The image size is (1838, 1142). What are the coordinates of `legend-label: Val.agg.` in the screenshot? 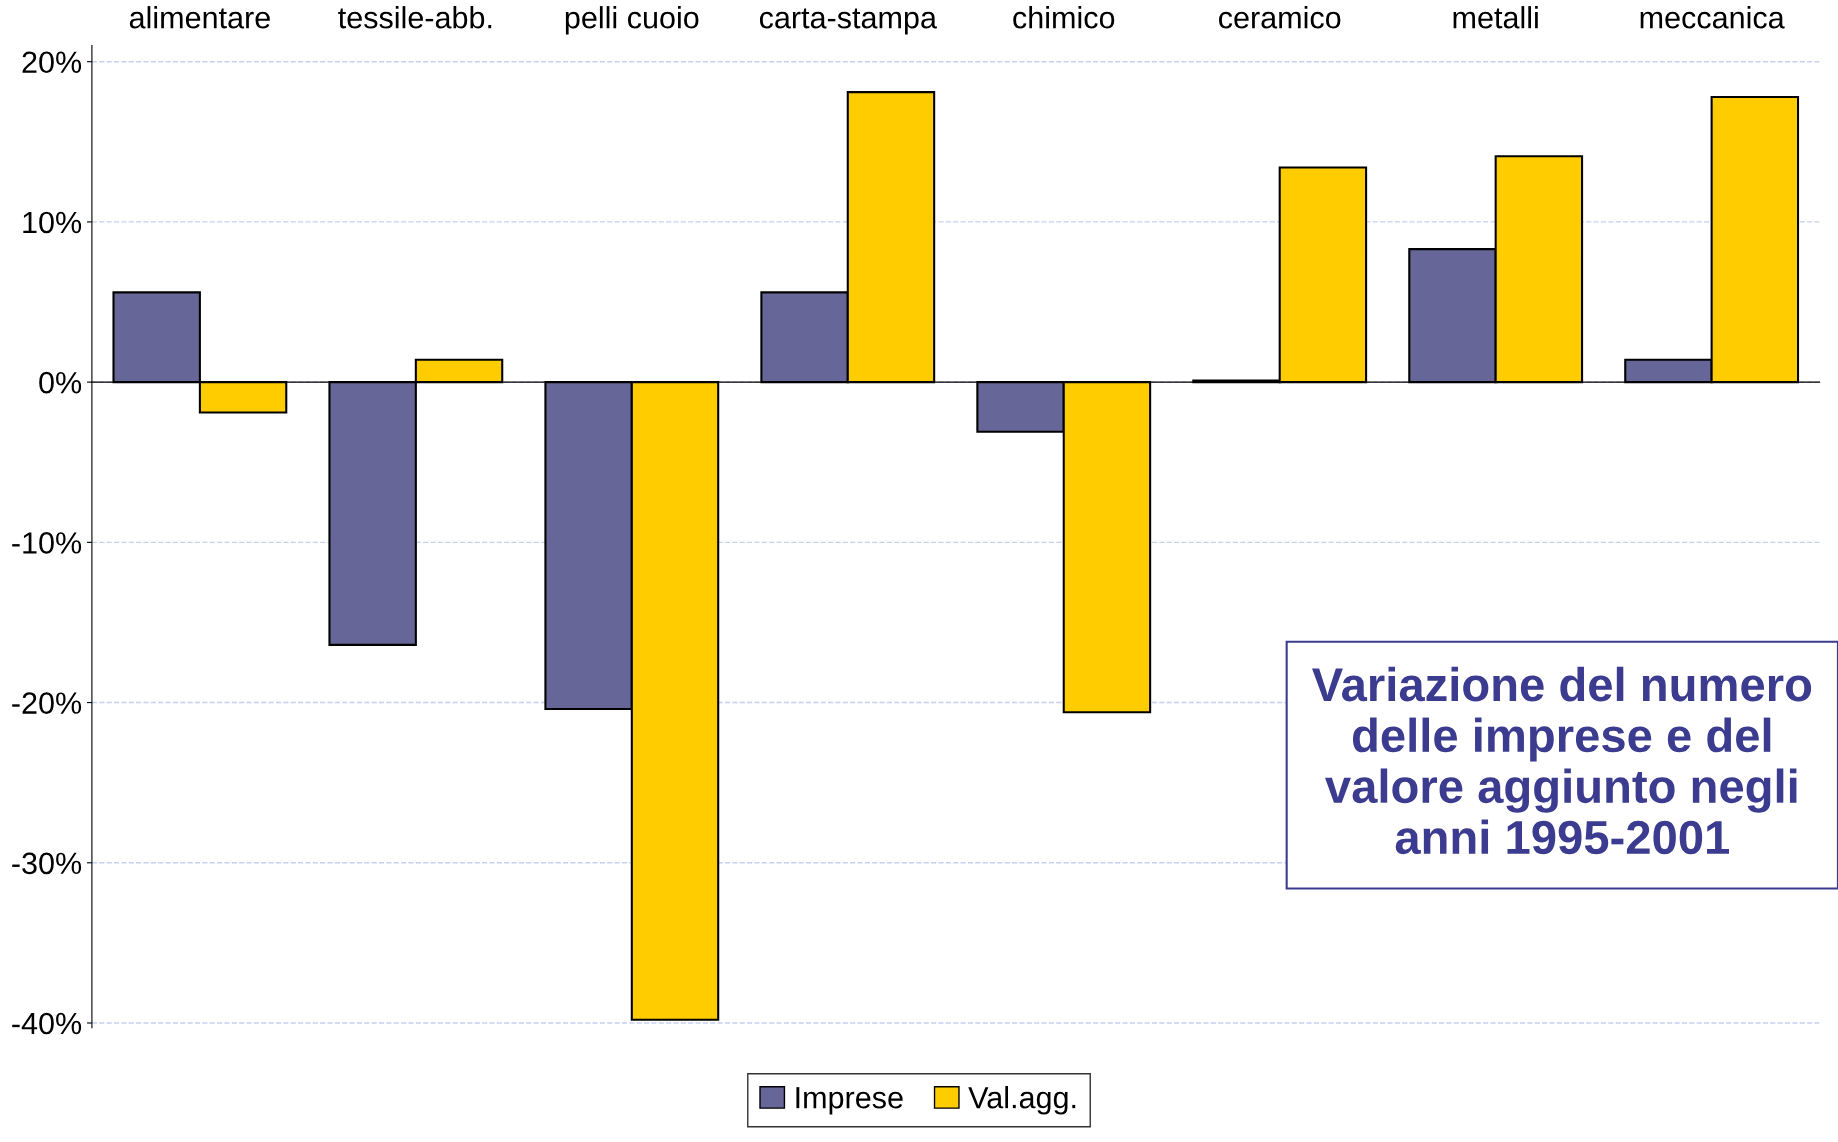 It's located at (1022, 1100).